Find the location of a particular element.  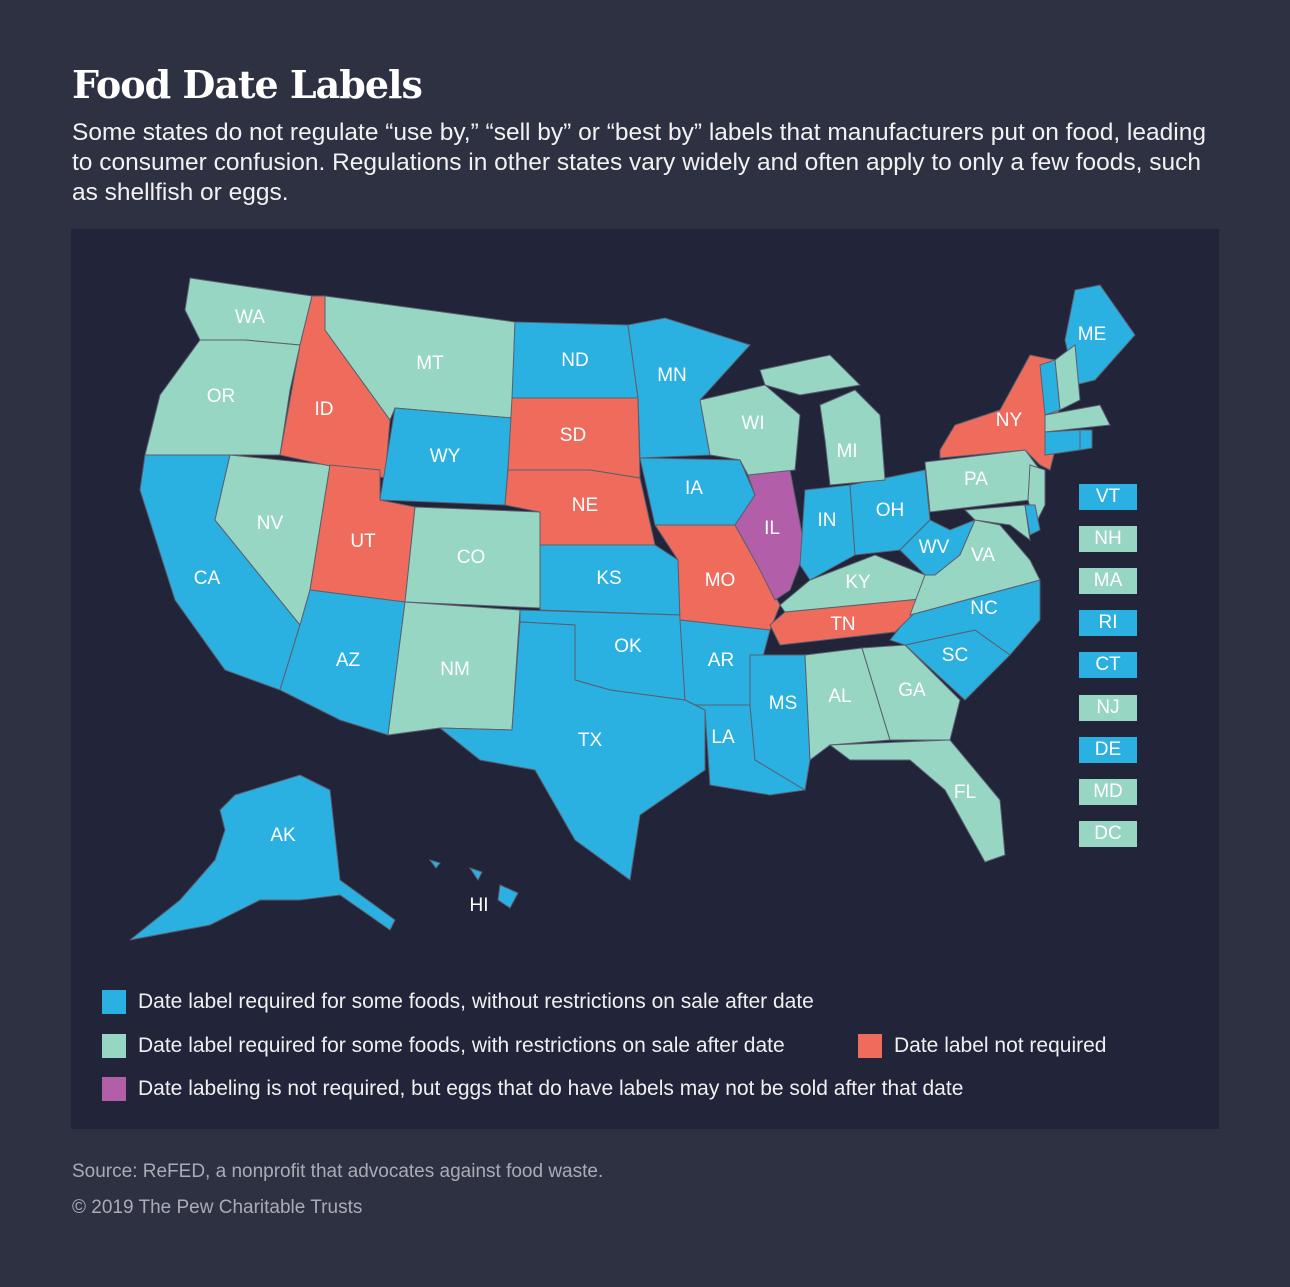

state-label-mi: MI is located at coordinates (846, 451).